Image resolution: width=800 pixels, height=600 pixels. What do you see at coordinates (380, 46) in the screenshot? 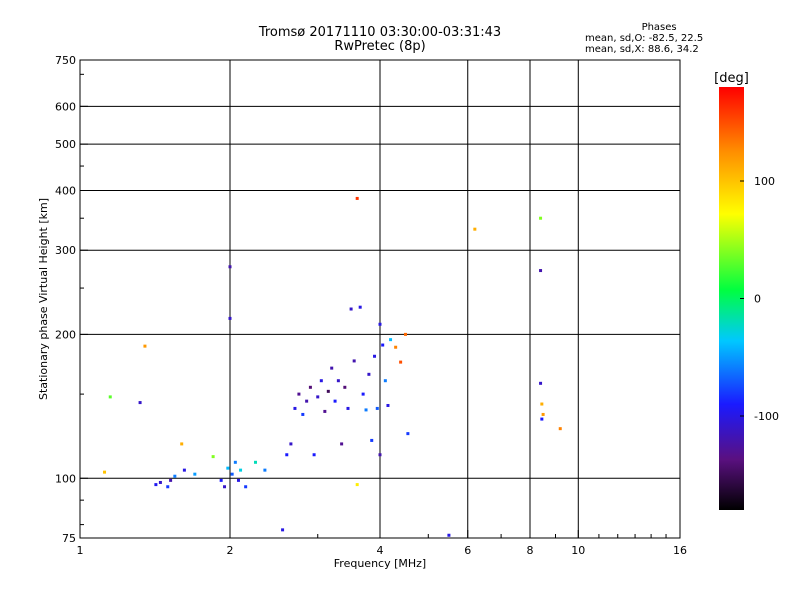
I see `chart-title-line2: RwPretec (8p)` at bounding box center [380, 46].